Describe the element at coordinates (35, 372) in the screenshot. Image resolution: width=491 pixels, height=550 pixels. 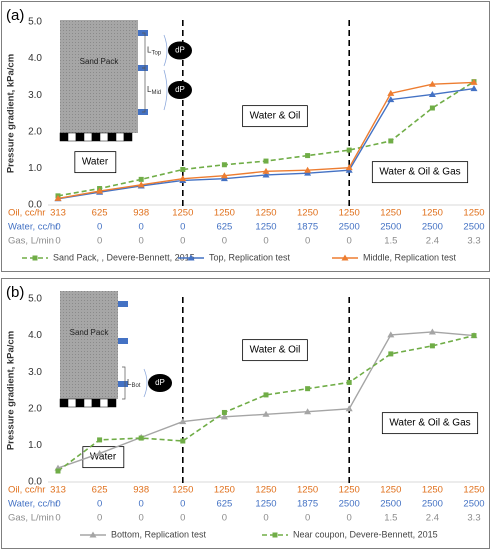
I see `y-tick-label: 3.0` at that location.